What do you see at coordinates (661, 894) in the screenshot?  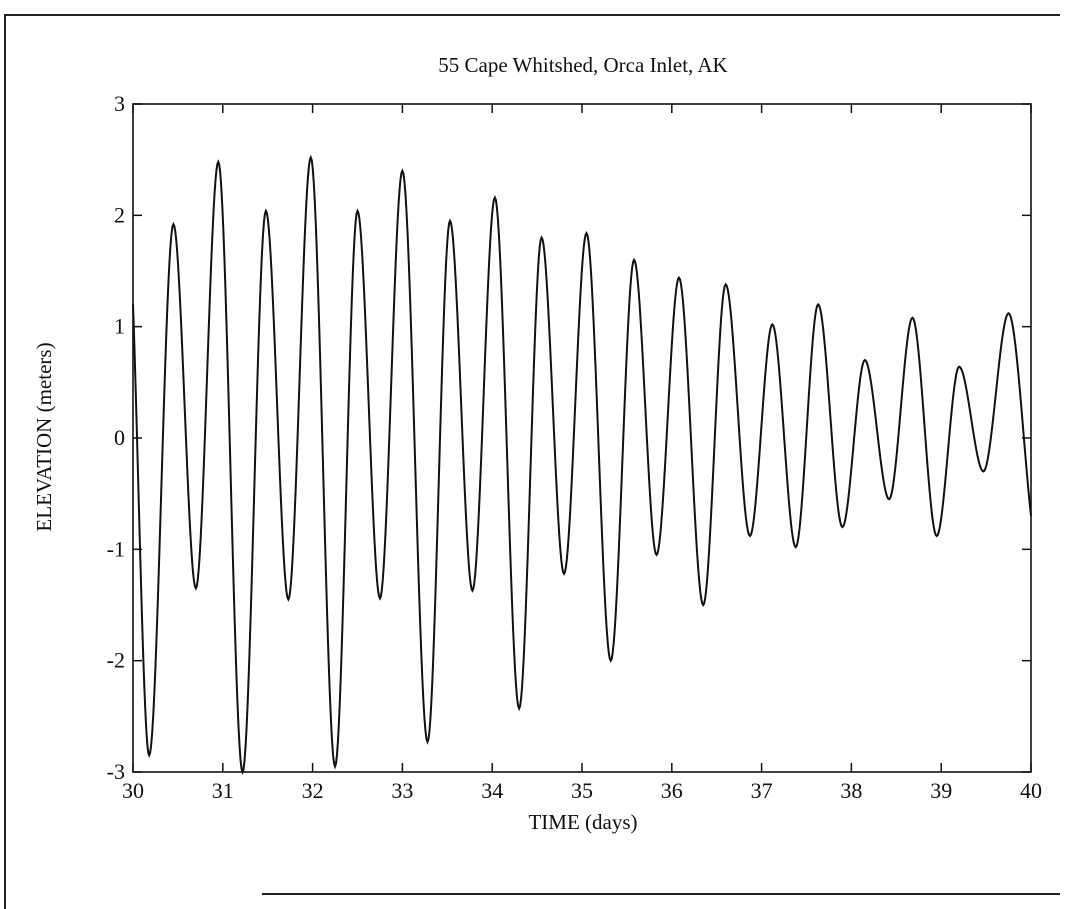 I see `frame-bottom-border` at bounding box center [661, 894].